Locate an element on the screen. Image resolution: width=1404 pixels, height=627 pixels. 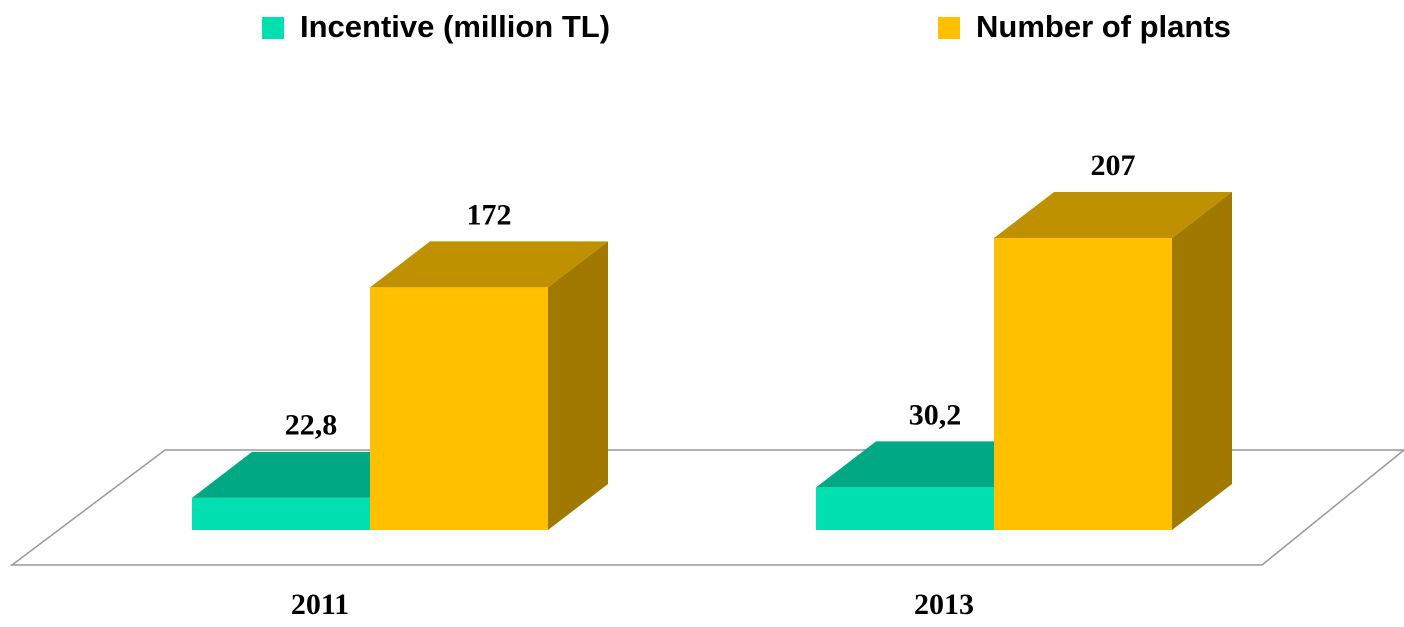
value-label: 207 is located at coordinates (1113, 165).